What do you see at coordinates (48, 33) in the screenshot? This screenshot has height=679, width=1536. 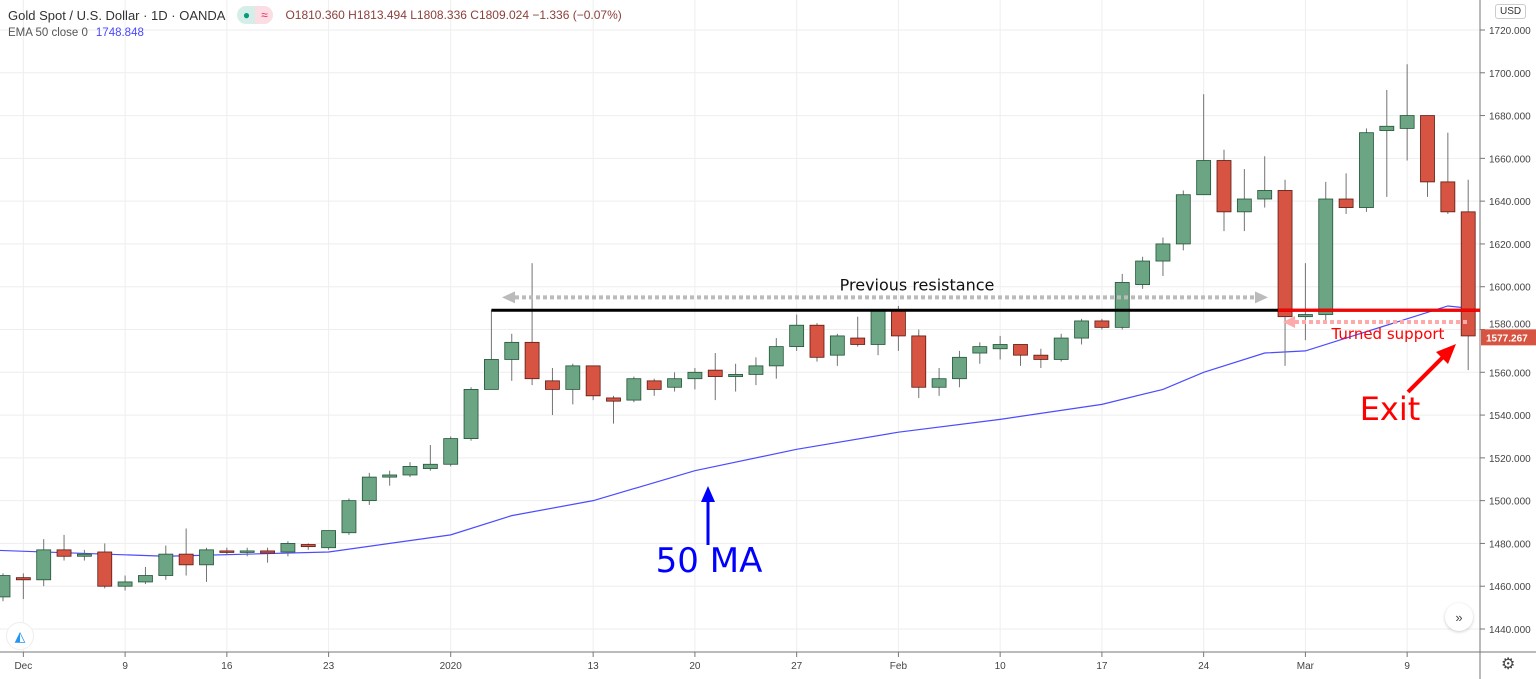 I see `indicator-label: EMA 50 close 0` at bounding box center [48, 33].